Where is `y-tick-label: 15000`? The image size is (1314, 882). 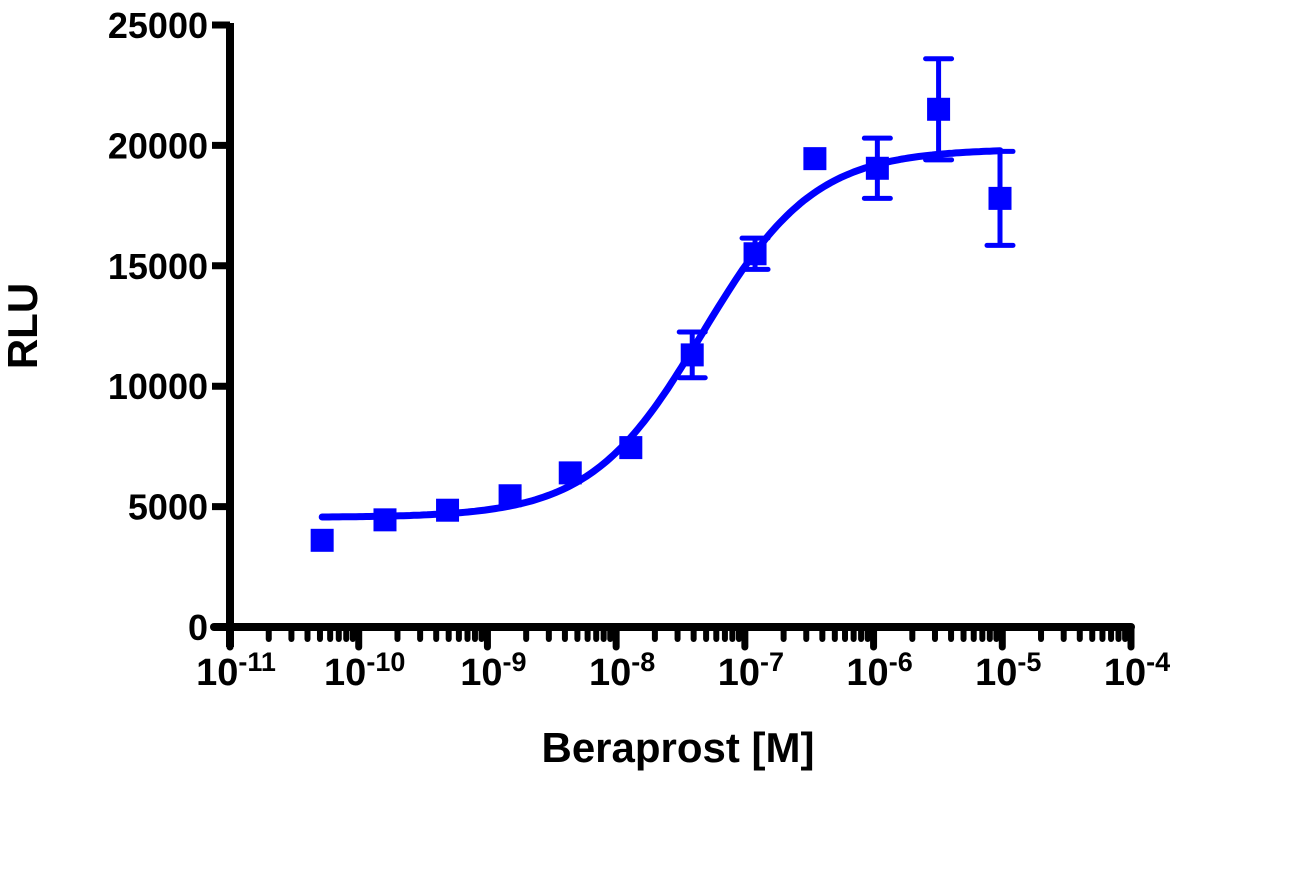 y-tick-label: 15000 is located at coordinates (158, 266).